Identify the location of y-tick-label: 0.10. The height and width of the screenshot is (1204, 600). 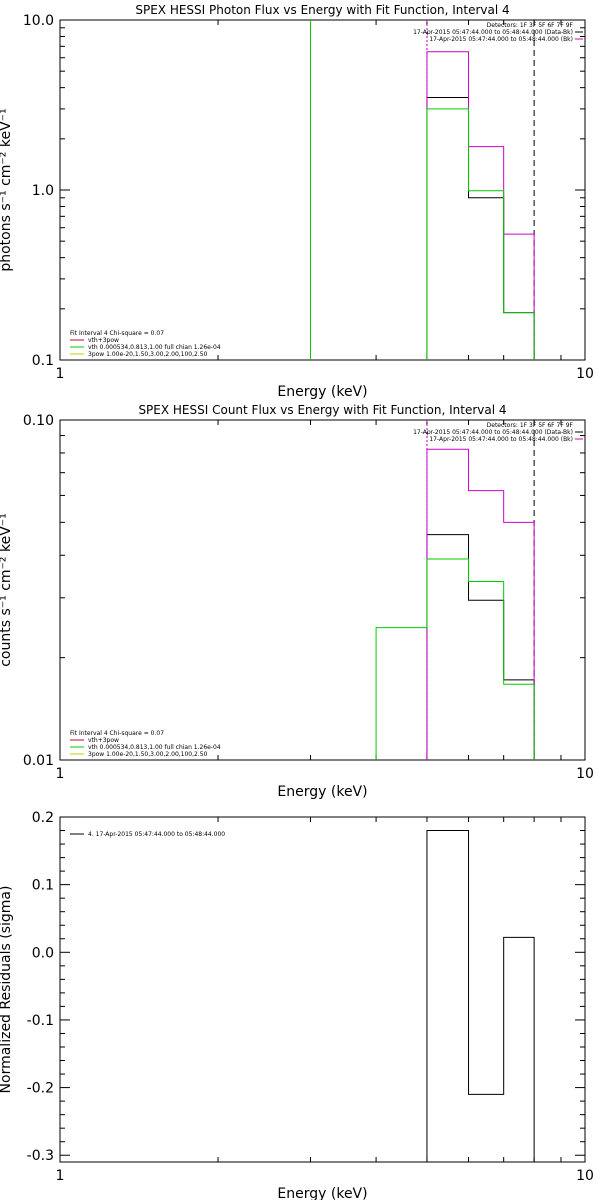
(38, 421).